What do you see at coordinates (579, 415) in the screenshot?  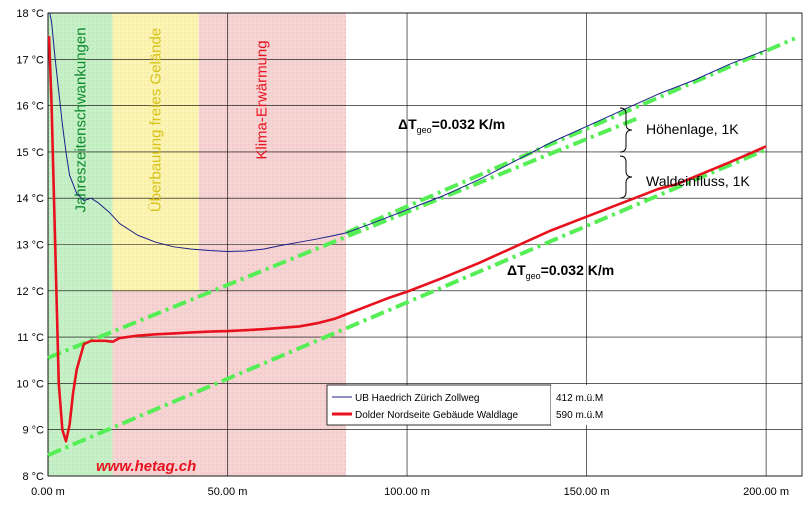 I see `legend-extra-dolder: 590 m.ü.M` at bounding box center [579, 415].